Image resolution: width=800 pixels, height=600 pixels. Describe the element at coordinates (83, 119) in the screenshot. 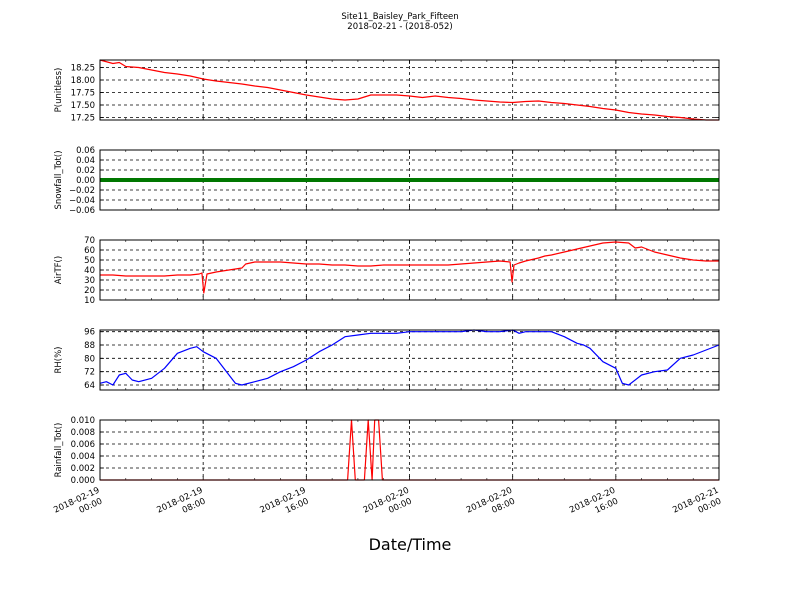

I see `y-tick-label: 17.25` at that location.